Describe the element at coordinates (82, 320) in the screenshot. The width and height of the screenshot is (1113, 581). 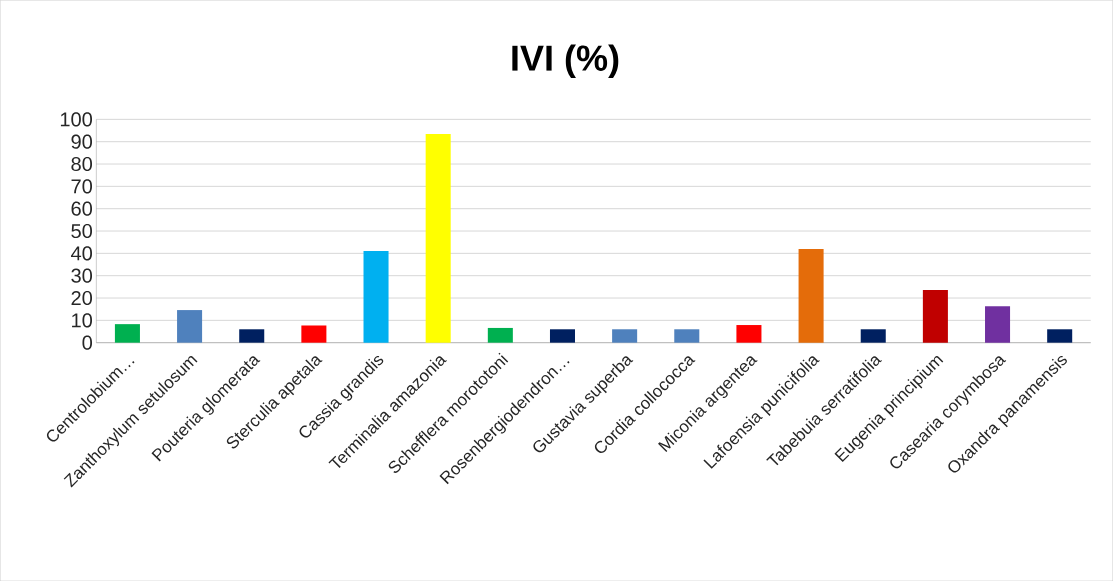
I see `y-tick-label: 10` at that location.